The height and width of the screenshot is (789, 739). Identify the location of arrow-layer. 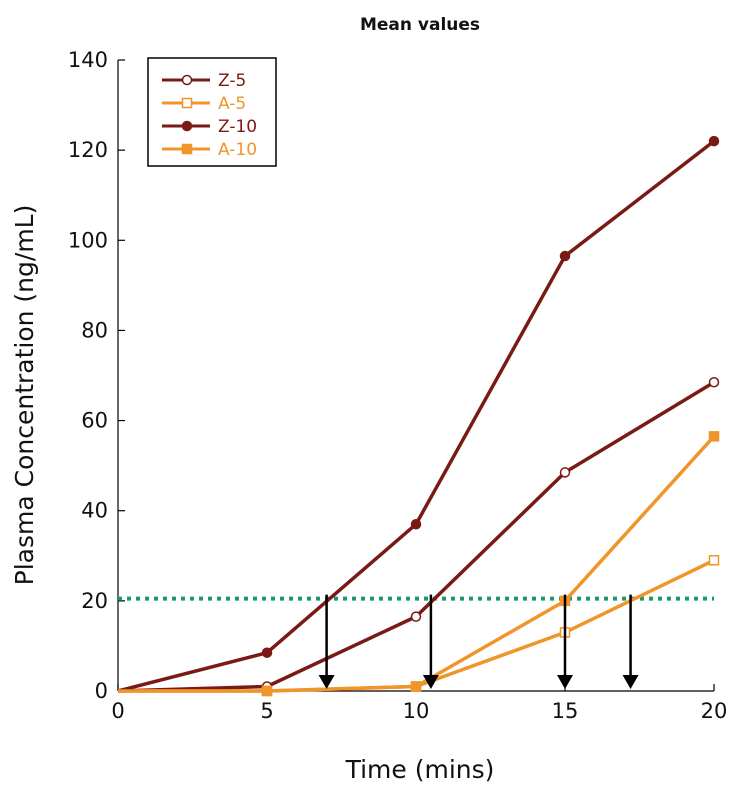
(478, 641).